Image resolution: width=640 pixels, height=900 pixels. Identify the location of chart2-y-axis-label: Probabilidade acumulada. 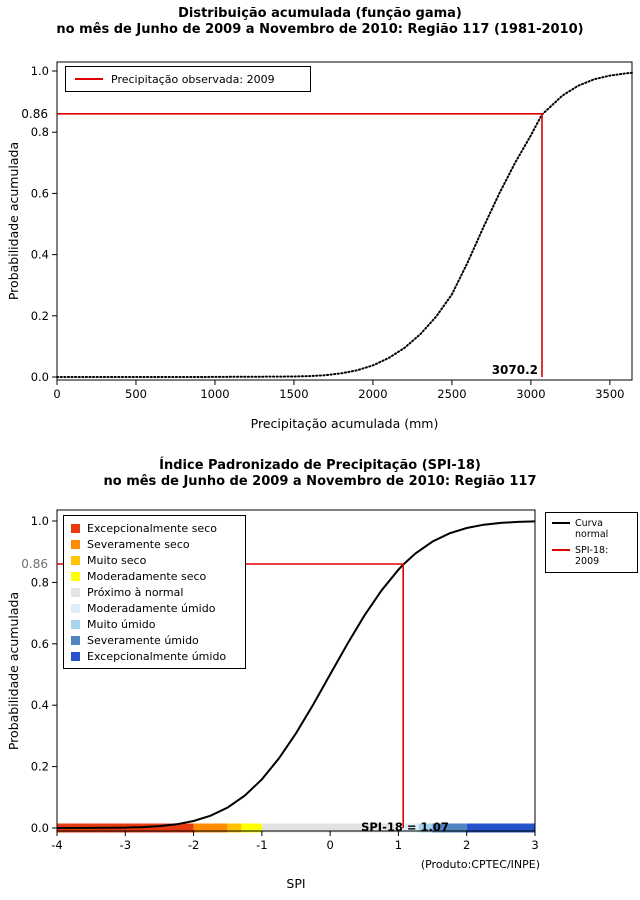
(13, 671).